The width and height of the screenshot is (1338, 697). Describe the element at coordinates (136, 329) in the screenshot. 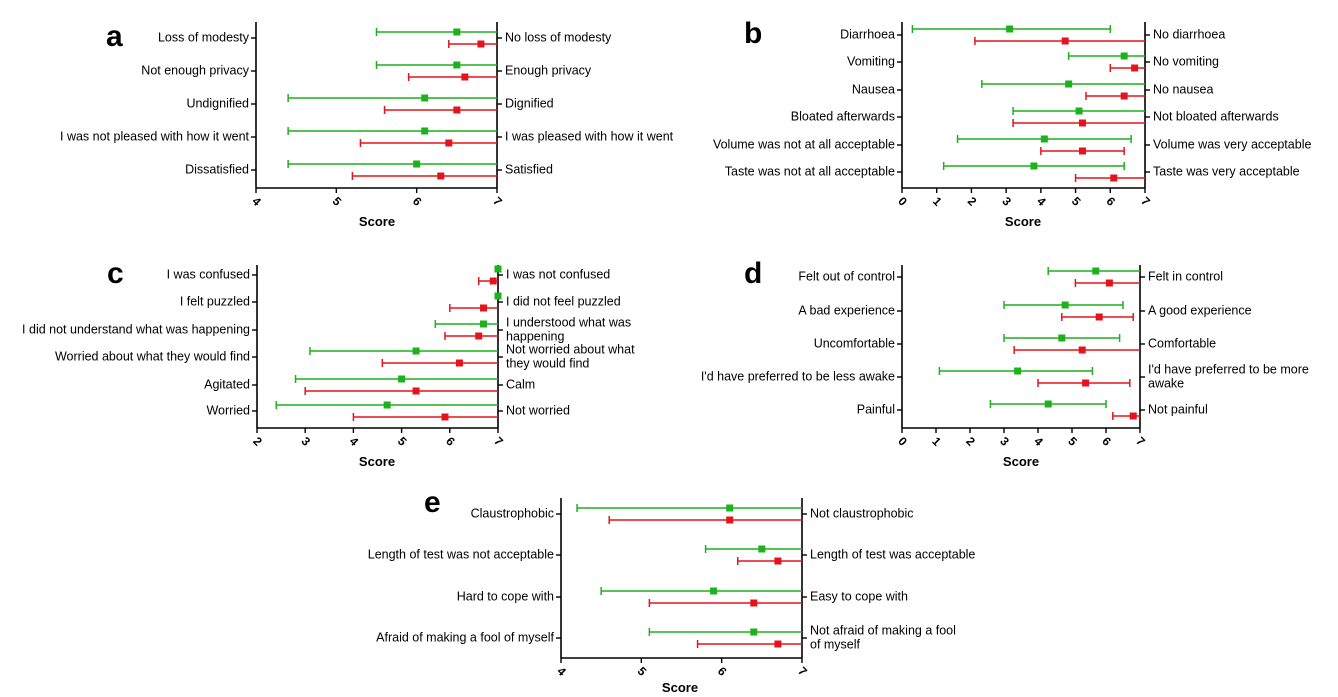

I see `row-label-left: I did not understand what was happening` at that location.